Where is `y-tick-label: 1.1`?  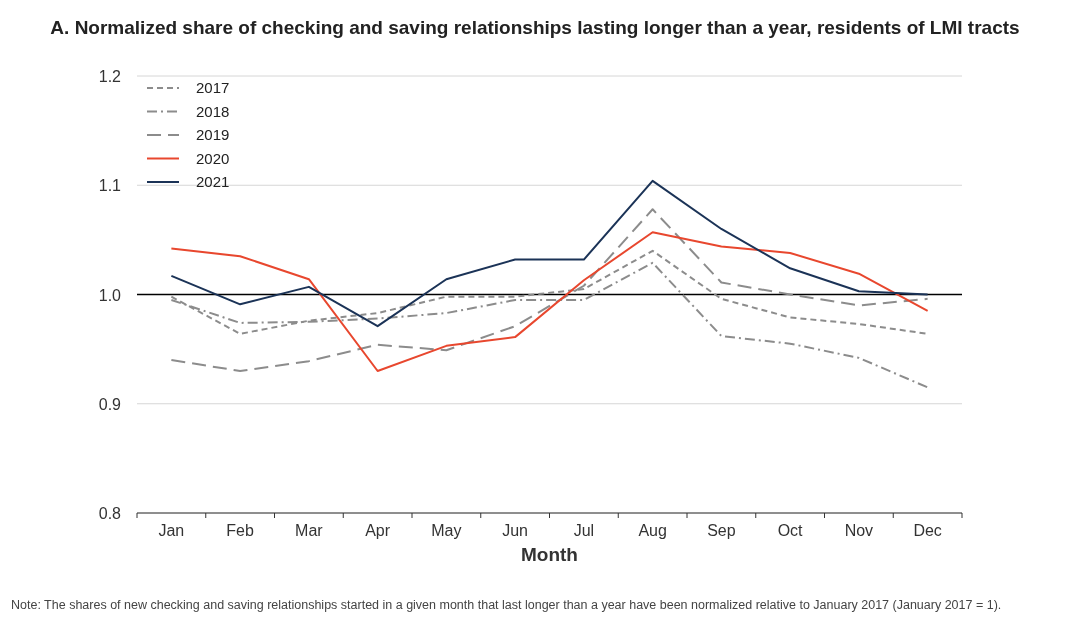 y-tick-label: 1.1 is located at coordinates (110, 186).